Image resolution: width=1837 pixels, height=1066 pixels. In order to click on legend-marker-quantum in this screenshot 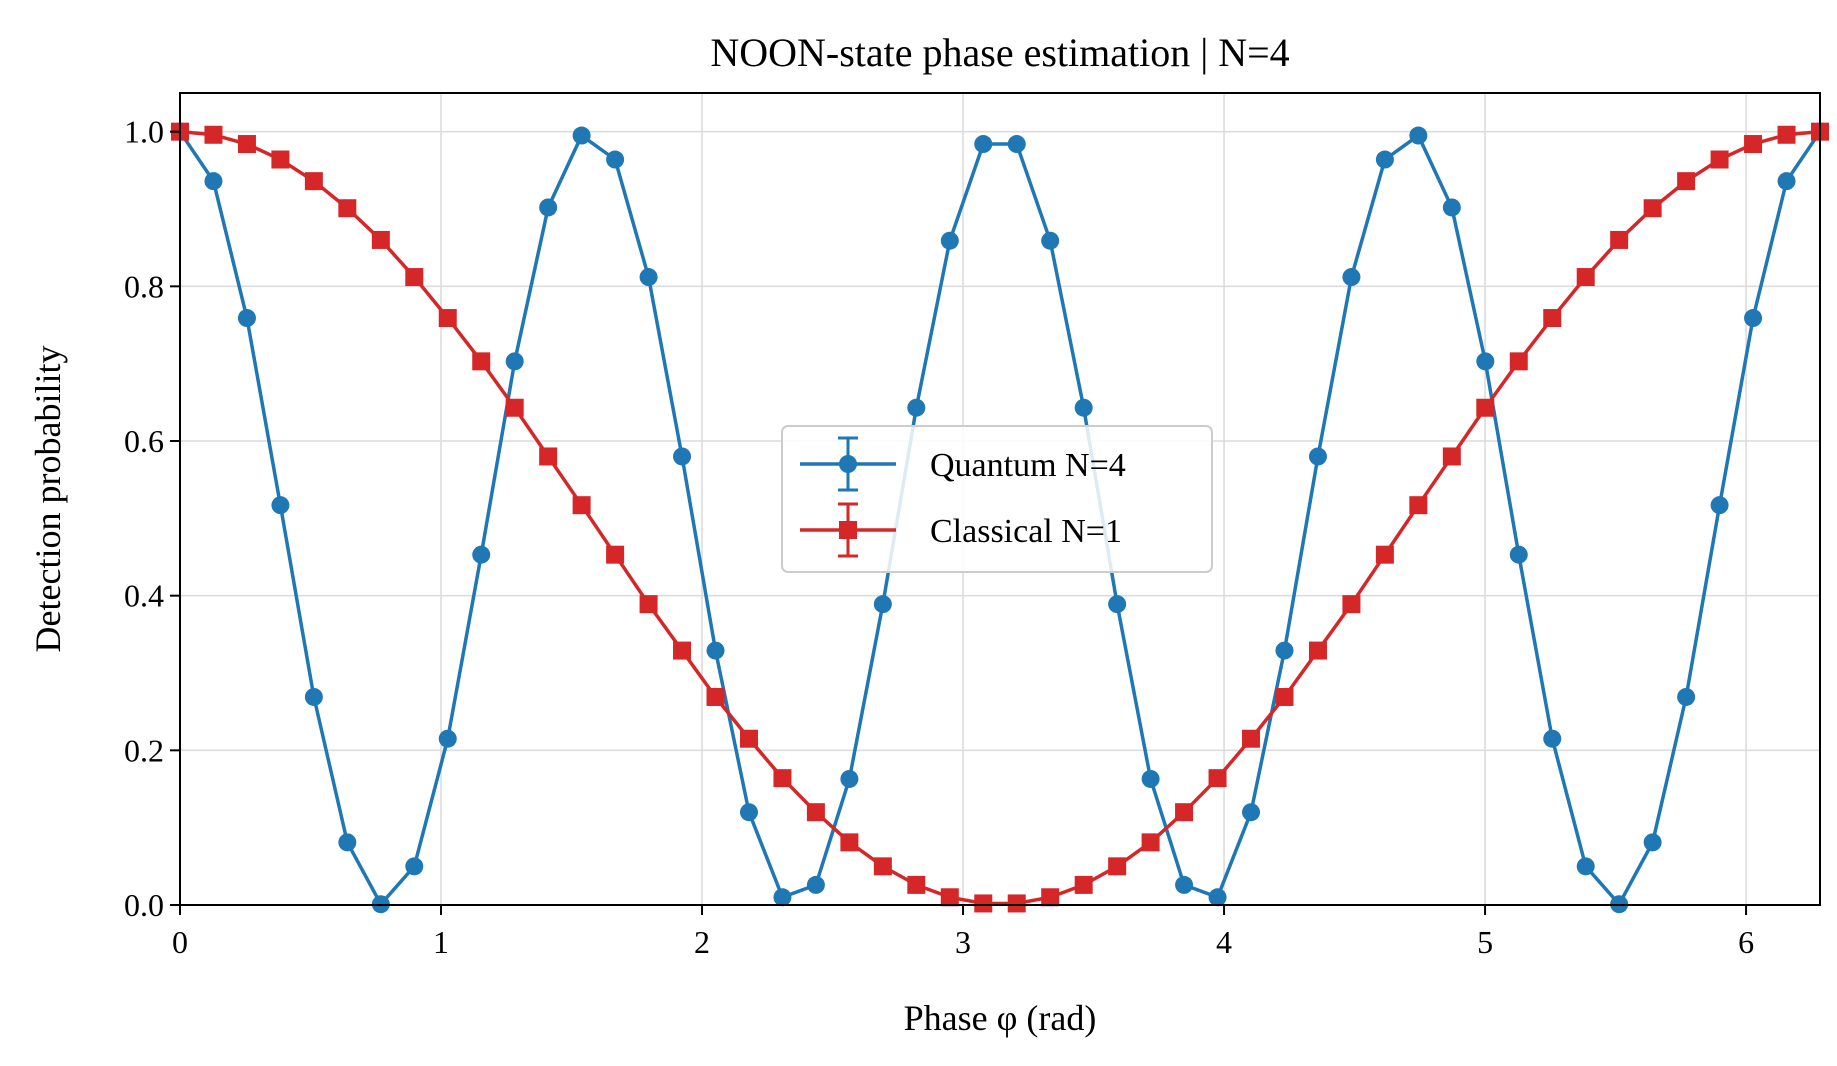, I will do `click(848, 464)`.